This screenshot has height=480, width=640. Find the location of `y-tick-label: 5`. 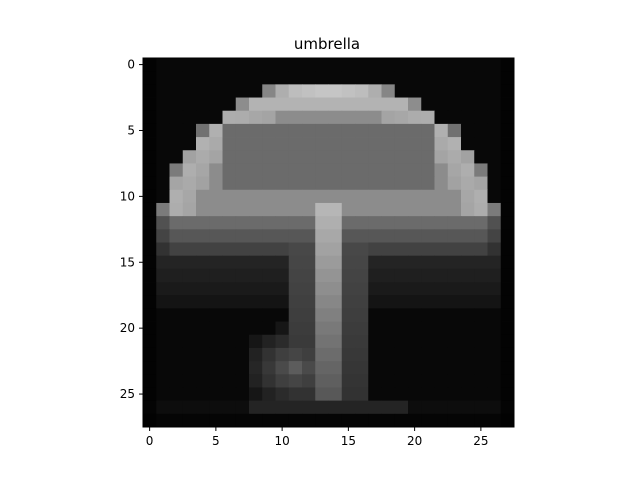

y-tick-label: 5 is located at coordinates (131, 130).